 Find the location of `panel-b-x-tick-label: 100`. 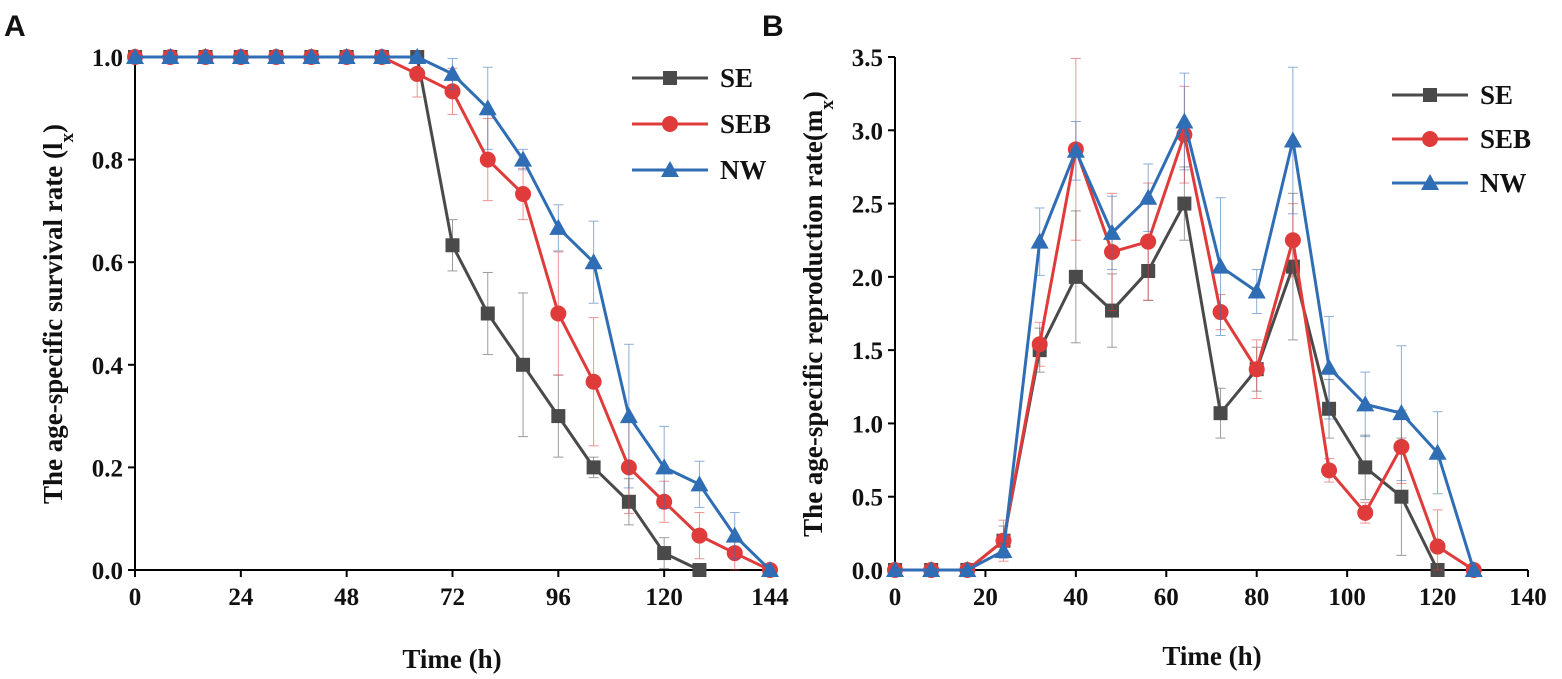

panel-b-x-tick-label: 100 is located at coordinates (1347, 597).